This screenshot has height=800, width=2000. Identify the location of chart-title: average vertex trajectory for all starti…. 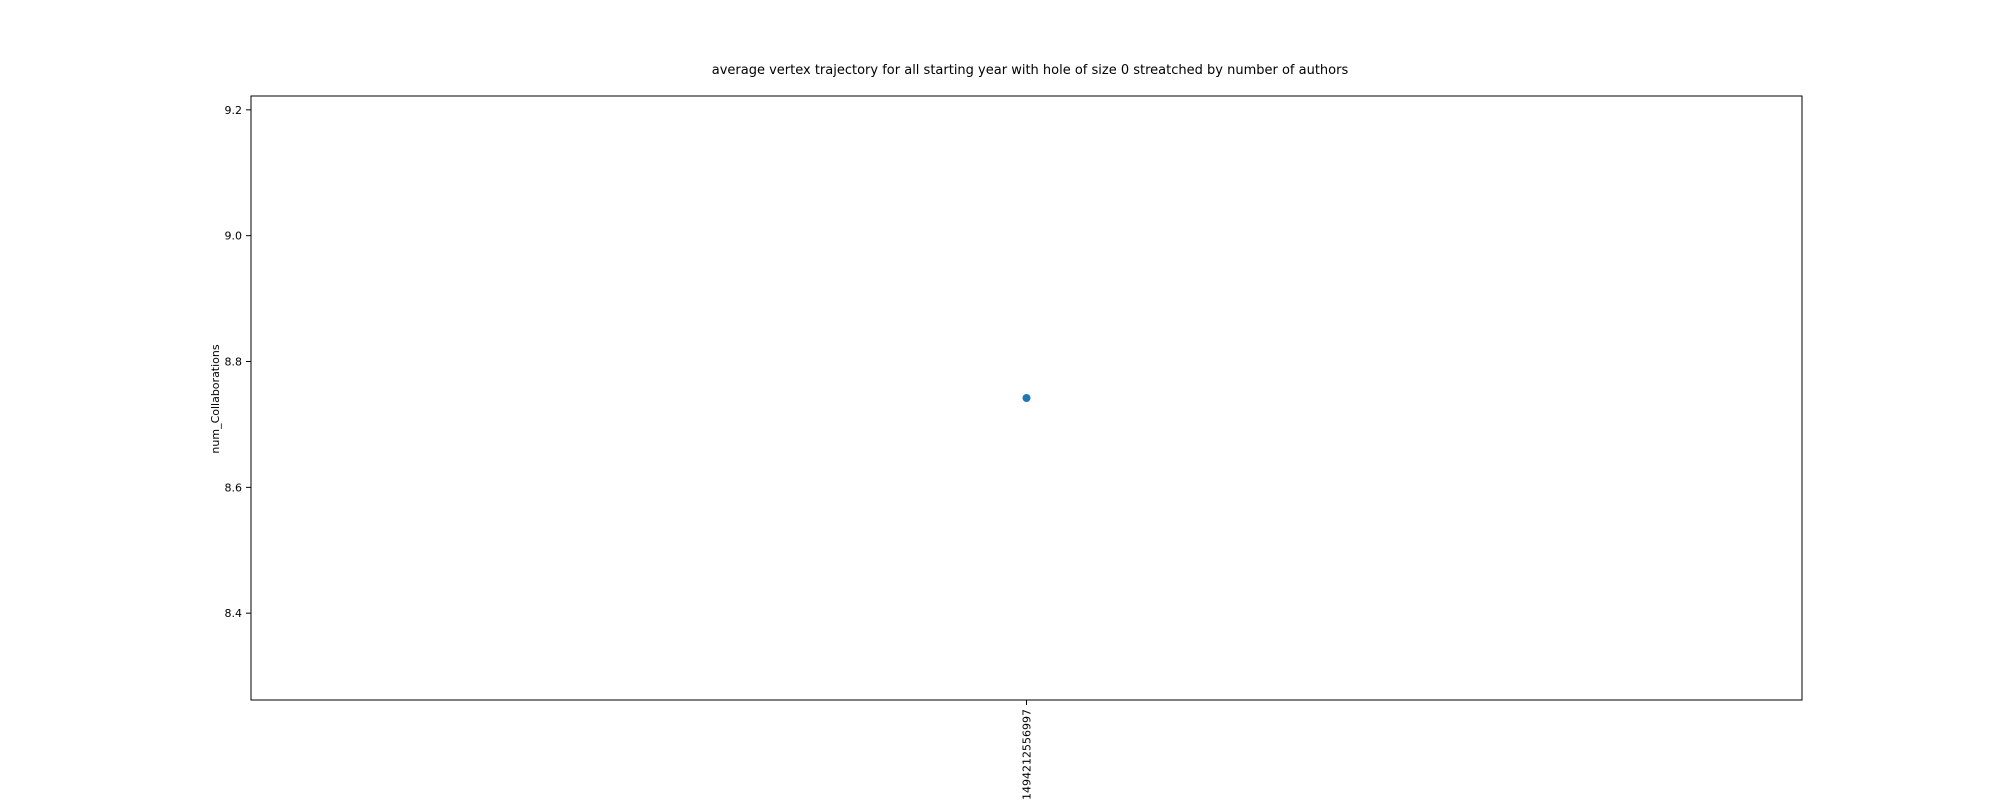
(1030, 70).